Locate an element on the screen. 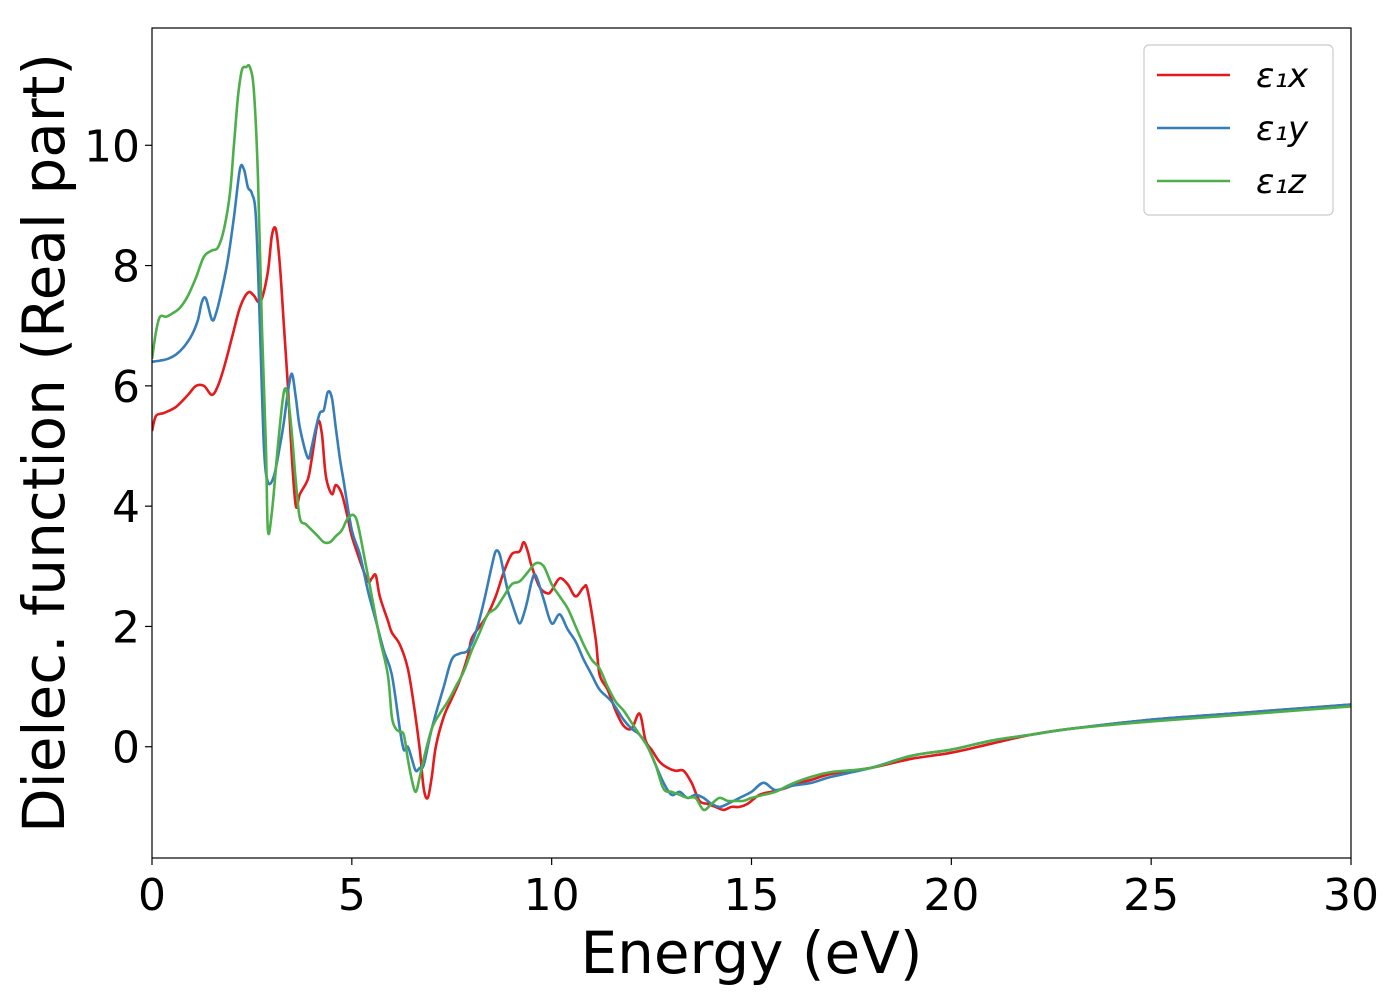 The width and height of the screenshot is (1400, 1000). y-tick-label: 0 is located at coordinates (126, 748).